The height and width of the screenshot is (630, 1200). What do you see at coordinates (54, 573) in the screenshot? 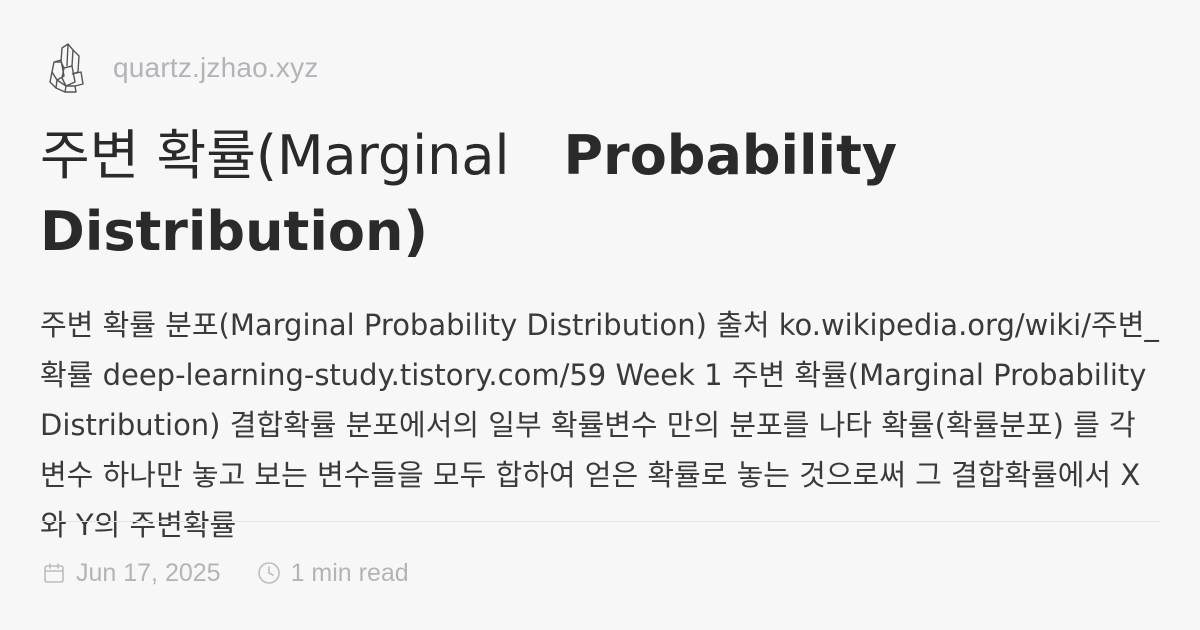
I see `calendar-icon` at bounding box center [54, 573].